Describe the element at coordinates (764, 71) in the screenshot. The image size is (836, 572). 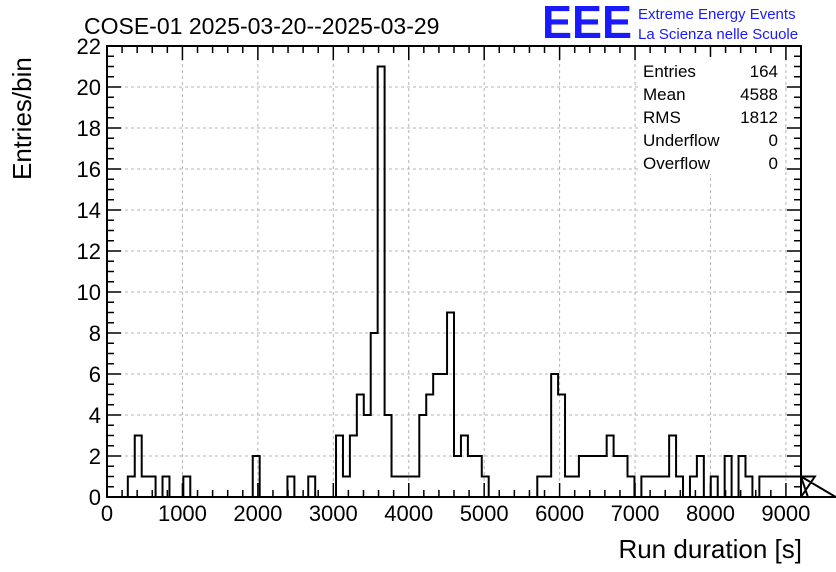
I see `stats-value: 164` at that location.